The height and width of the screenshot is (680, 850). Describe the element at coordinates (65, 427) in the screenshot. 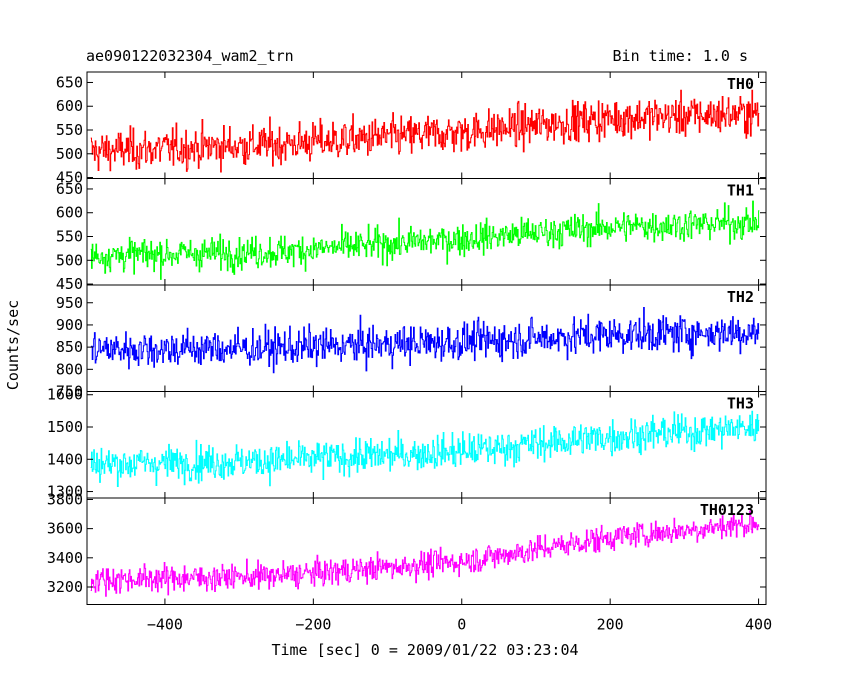

I see `y-tick-label: 1500` at that location.